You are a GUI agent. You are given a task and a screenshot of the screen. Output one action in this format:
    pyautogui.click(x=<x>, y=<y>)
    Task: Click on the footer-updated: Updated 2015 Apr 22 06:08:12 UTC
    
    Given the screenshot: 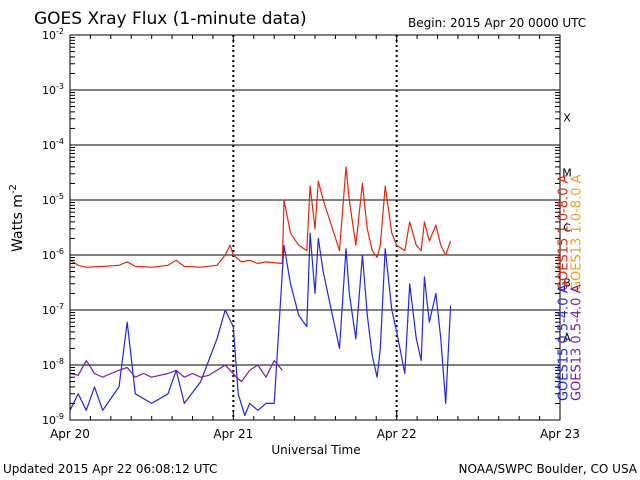 What is the action you would take?
    pyautogui.click(x=110, y=469)
    